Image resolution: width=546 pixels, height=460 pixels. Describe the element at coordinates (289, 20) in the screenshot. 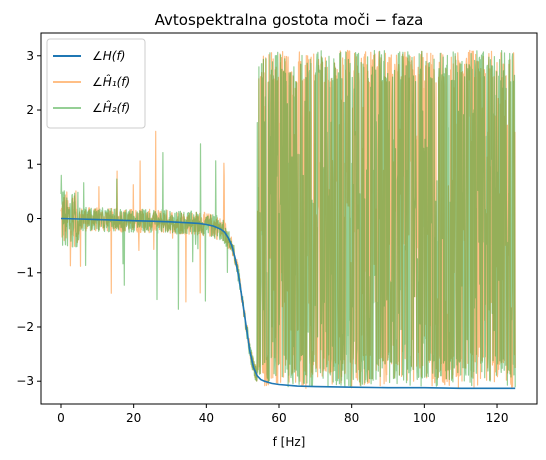

I see `chart-title: Avtospektralna gostota moči − faza` at that location.